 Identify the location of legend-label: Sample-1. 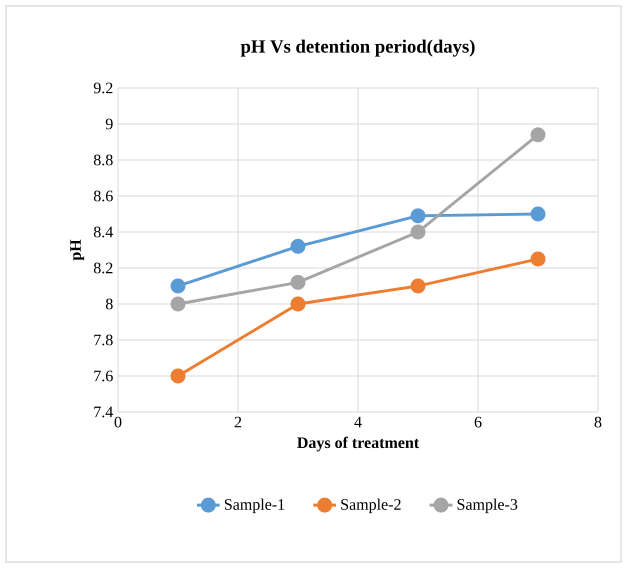
(254, 506).